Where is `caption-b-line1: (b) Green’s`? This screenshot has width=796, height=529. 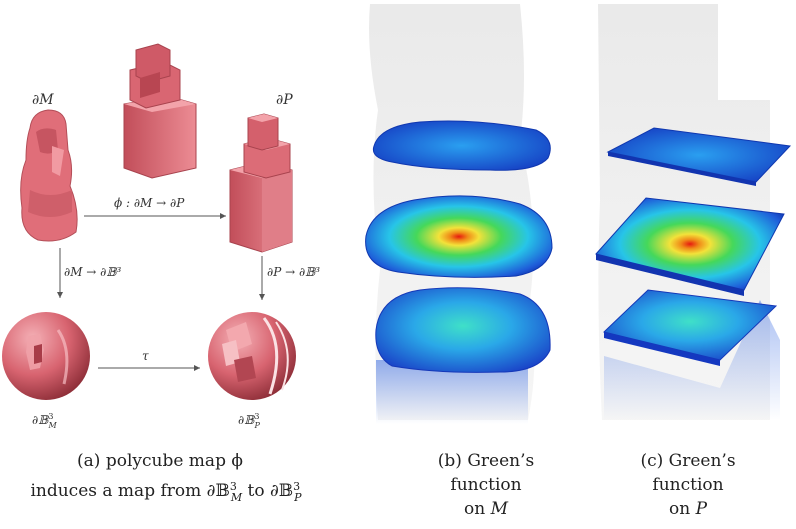
caption-b-line1: (b) Green’s is located at coordinates (486, 461).